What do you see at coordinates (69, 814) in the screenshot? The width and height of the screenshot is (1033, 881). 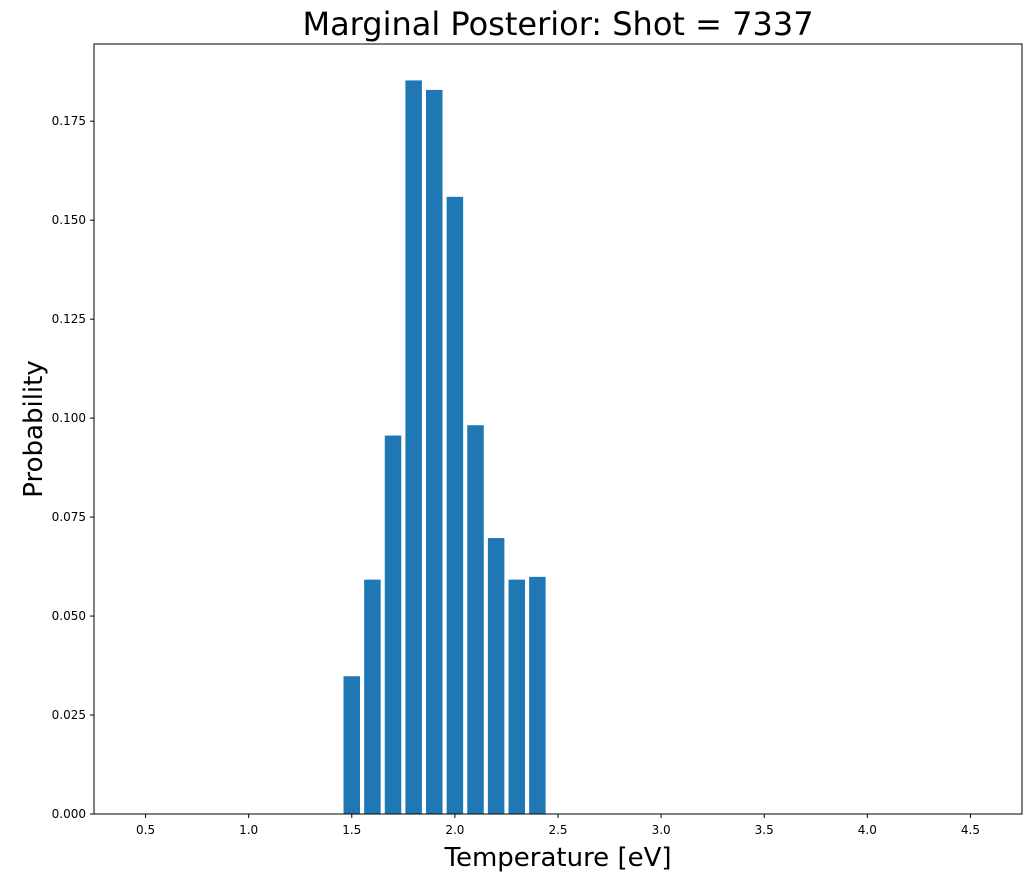 I see `y-tick-label: 0.000` at bounding box center [69, 814].